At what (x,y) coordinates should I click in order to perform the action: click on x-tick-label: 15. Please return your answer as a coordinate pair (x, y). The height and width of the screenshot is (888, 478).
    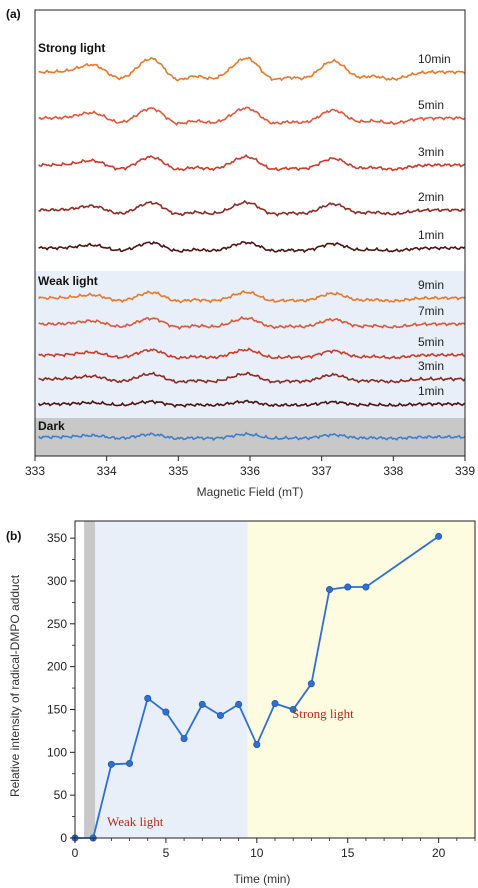
    Looking at the image, I should click on (348, 853).